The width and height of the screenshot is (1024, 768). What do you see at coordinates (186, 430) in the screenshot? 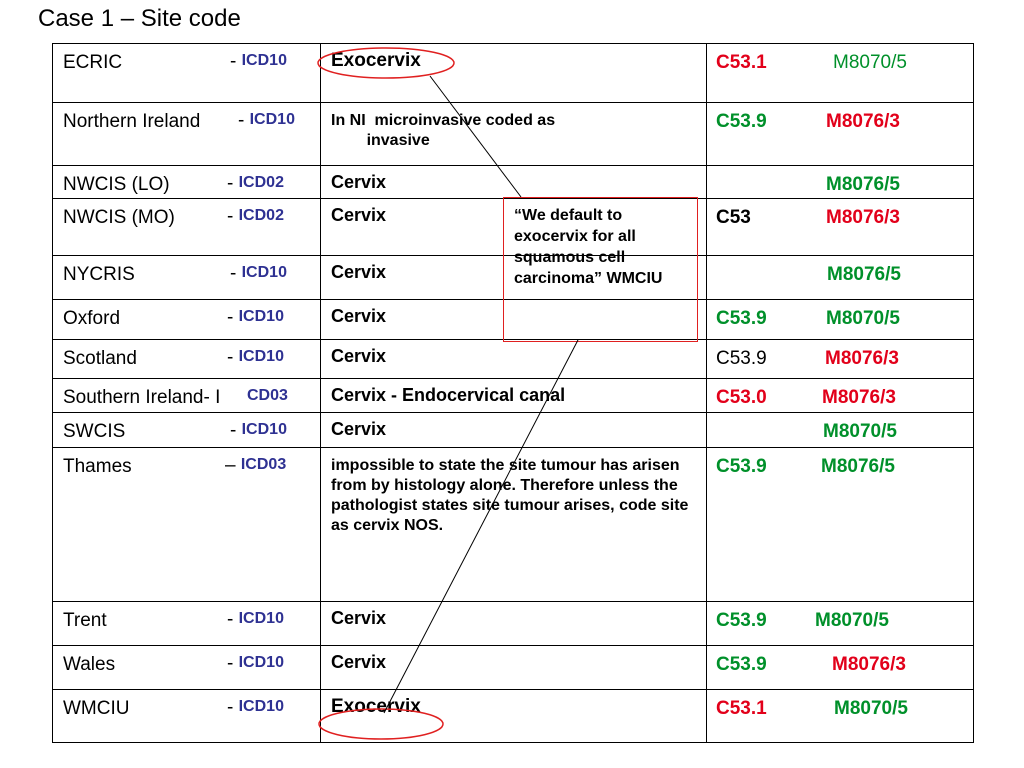
I see `registry-cell: SWCIS - ICD10` at bounding box center [186, 430].